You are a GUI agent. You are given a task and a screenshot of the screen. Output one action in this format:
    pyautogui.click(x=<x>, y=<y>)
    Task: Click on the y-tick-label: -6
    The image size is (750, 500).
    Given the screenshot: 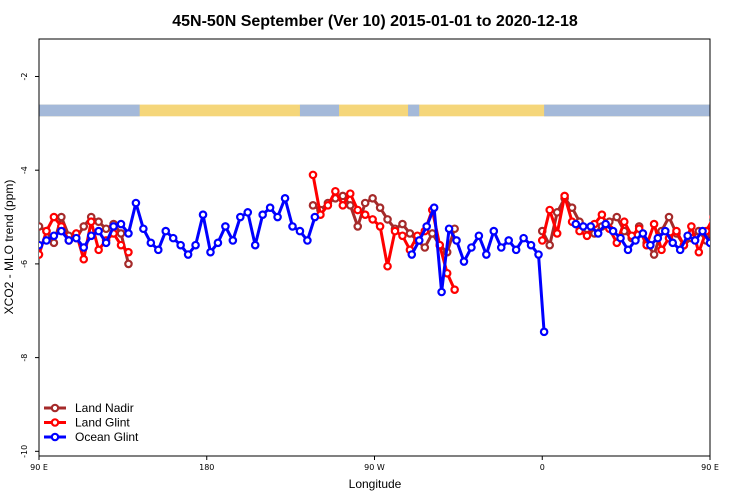 What is the action you would take?
    pyautogui.click(x=24, y=264)
    